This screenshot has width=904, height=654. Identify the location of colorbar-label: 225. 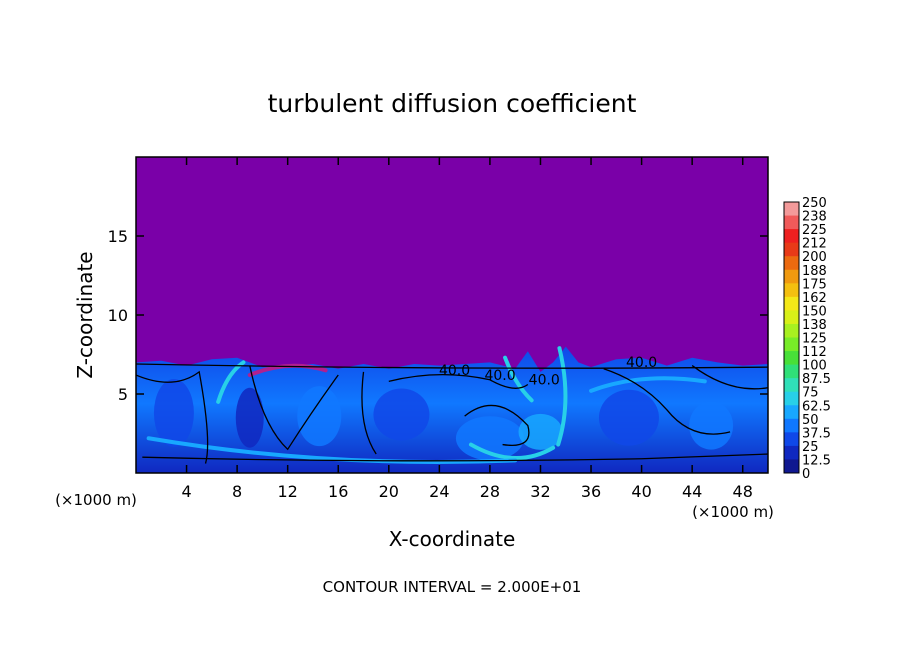
(814, 230).